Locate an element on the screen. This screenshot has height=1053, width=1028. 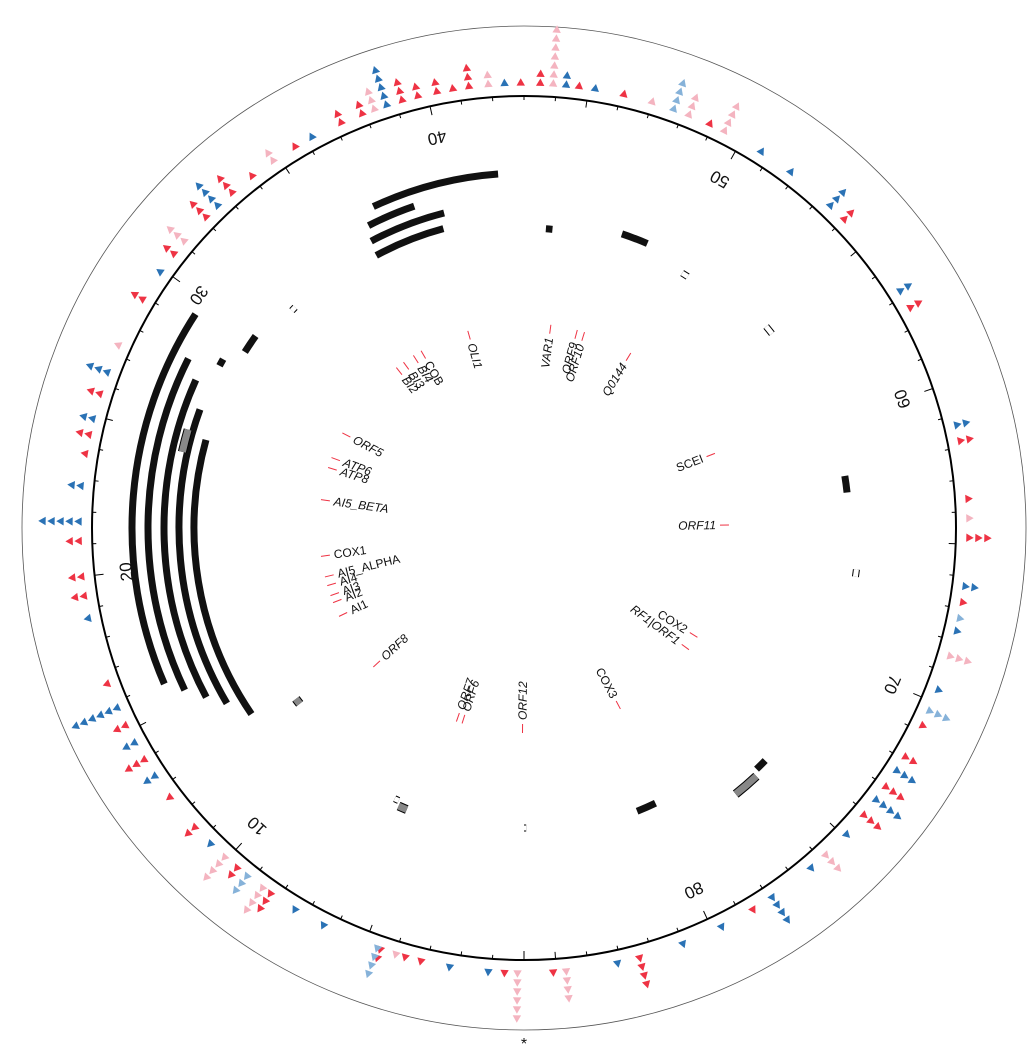
feature-block-gray is located at coordinates (746, 785).